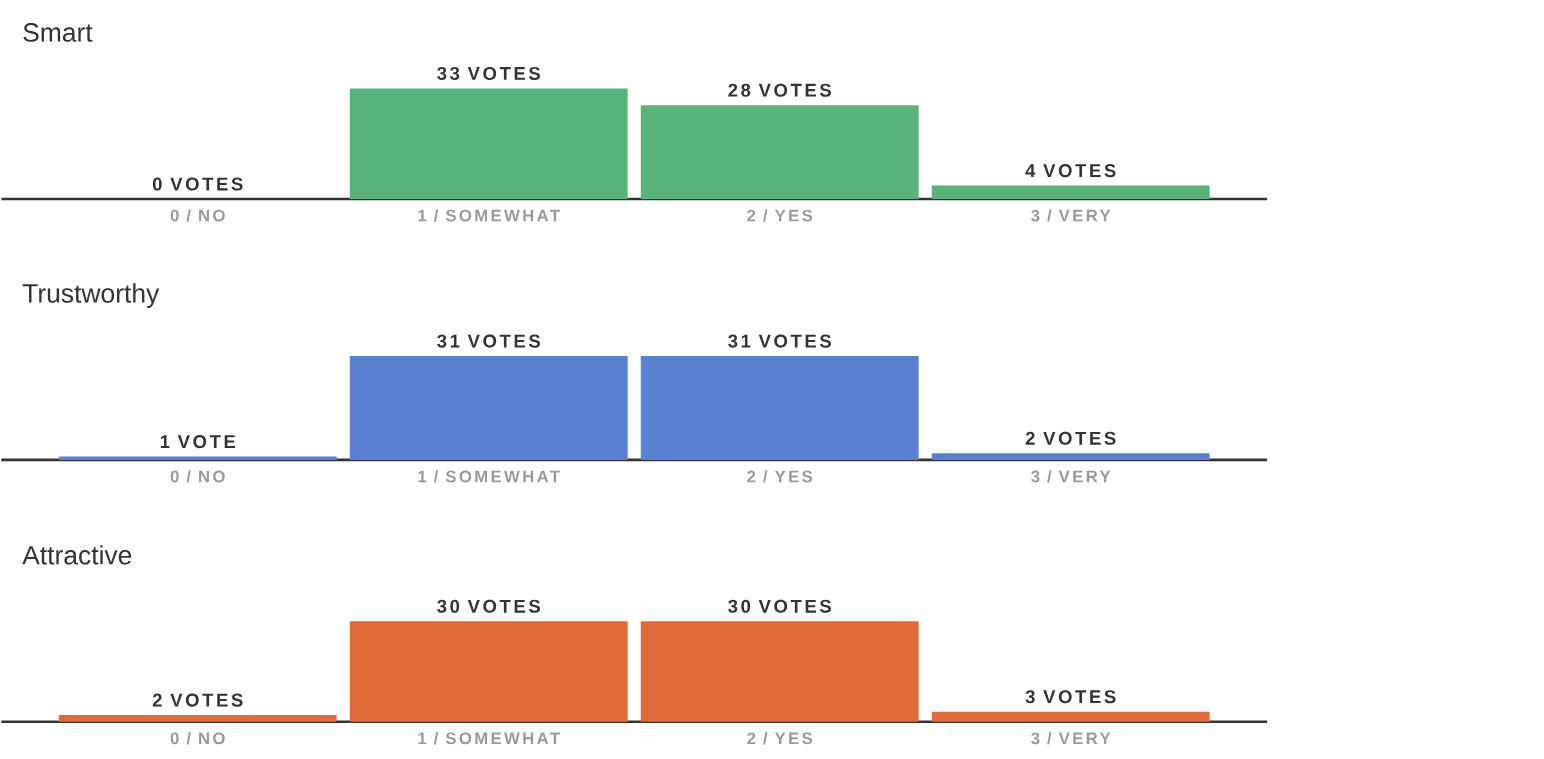 The width and height of the screenshot is (1544, 759). What do you see at coordinates (779, 90) in the screenshot?
I see `data-label: 28 VOTES` at bounding box center [779, 90].